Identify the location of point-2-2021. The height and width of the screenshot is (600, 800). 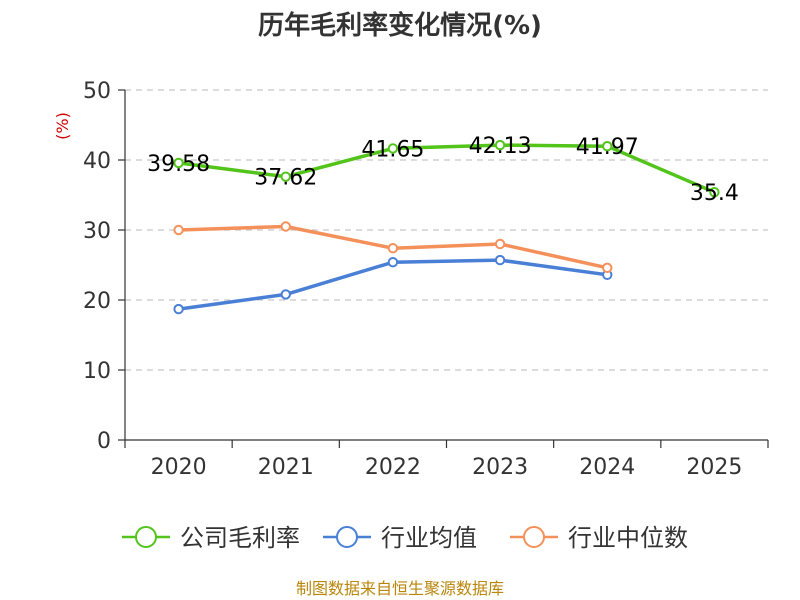
(285, 226).